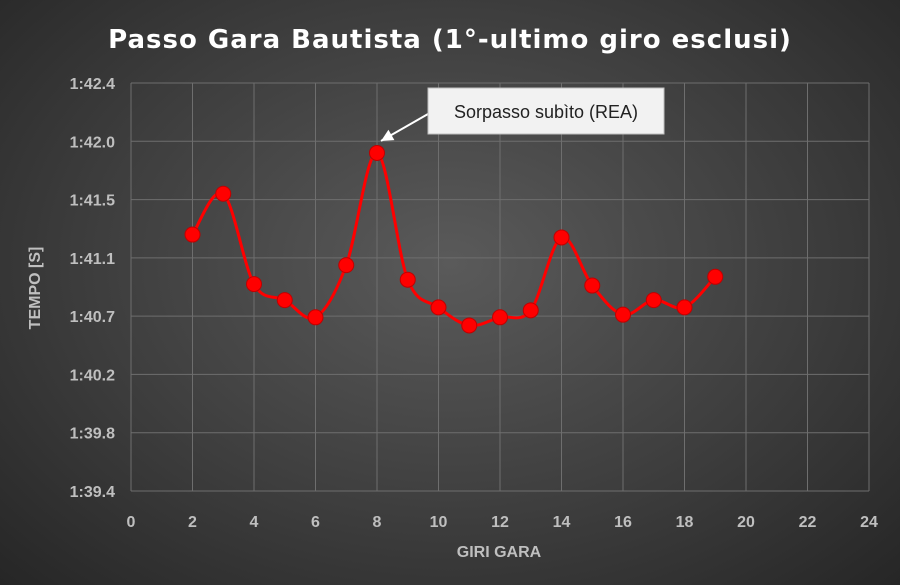 This screenshot has height=585, width=900. What do you see at coordinates (92, 259) in the screenshot?
I see `y-tick-label: 1:41.1` at bounding box center [92, 259].